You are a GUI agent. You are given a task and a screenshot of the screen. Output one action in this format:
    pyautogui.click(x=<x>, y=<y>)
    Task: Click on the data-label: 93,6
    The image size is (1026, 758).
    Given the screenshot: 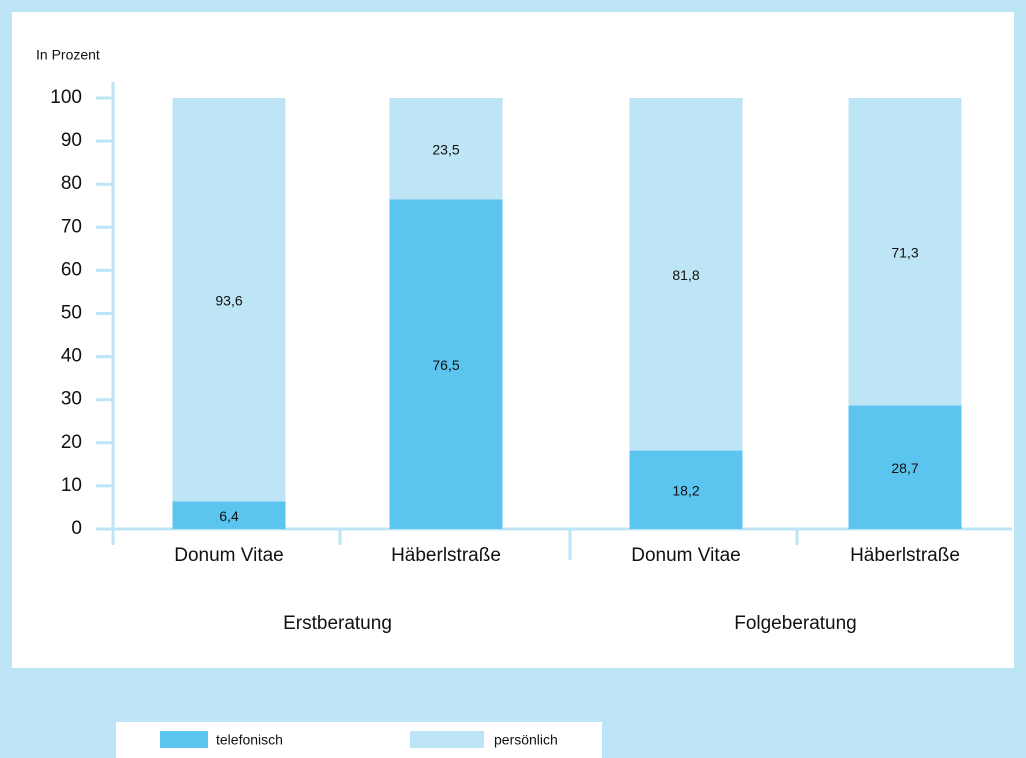 What is the action you would take?
    pyautogui.click(x=228, y=300)
    